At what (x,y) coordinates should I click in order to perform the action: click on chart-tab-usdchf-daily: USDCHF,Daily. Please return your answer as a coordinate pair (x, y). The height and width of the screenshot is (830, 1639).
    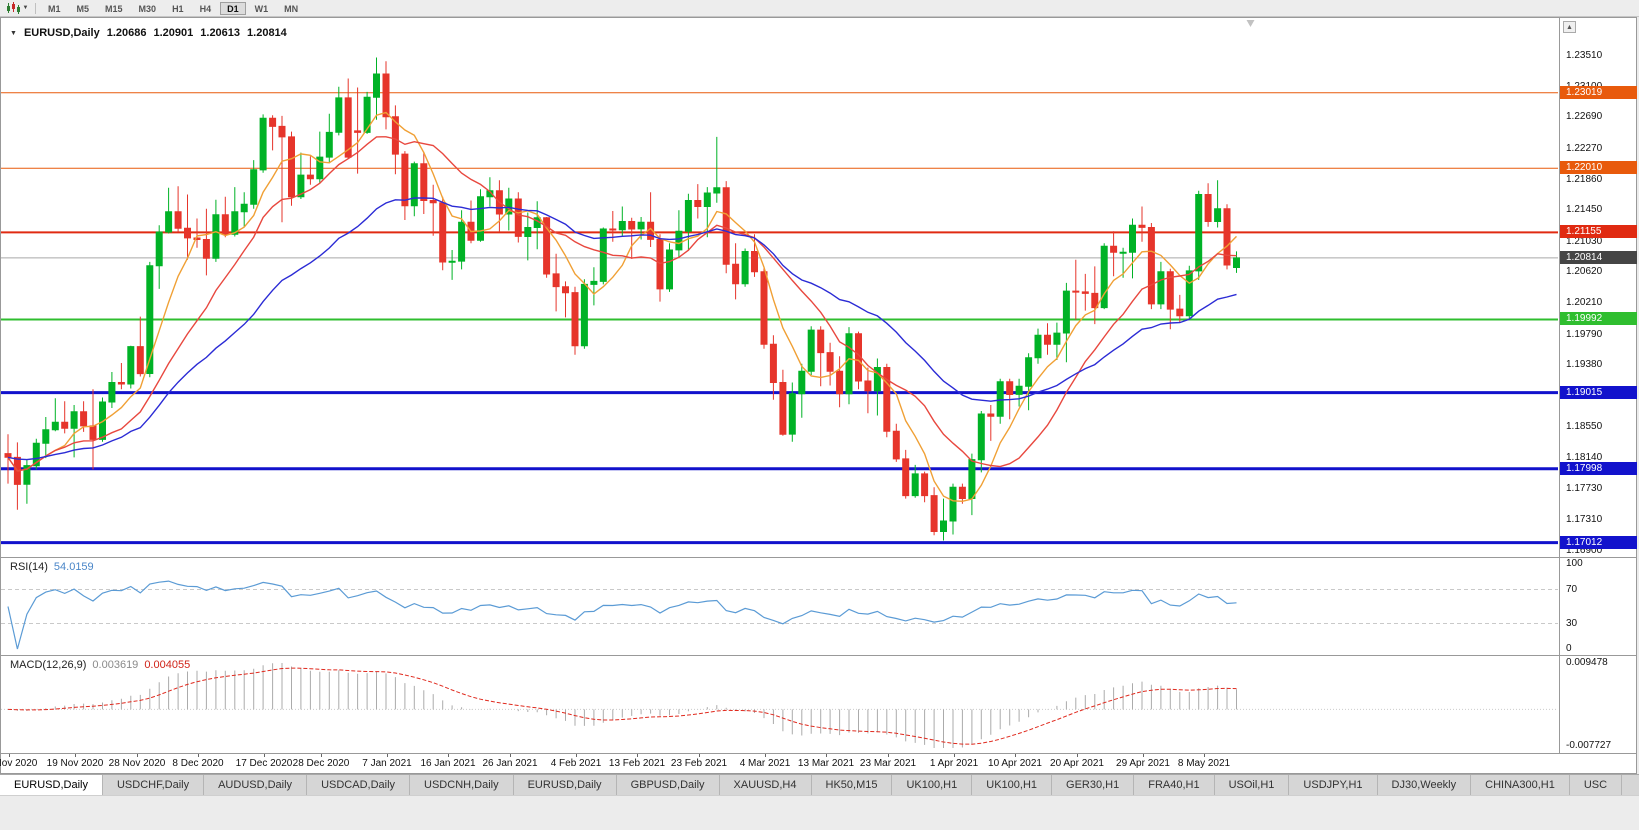
    Looking at the image, I should click on (153, 785).